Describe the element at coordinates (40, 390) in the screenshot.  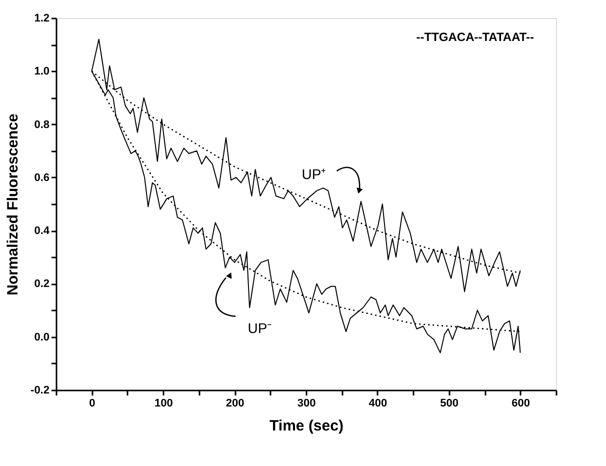
I see `y-tick-label: -0.2` at that location.